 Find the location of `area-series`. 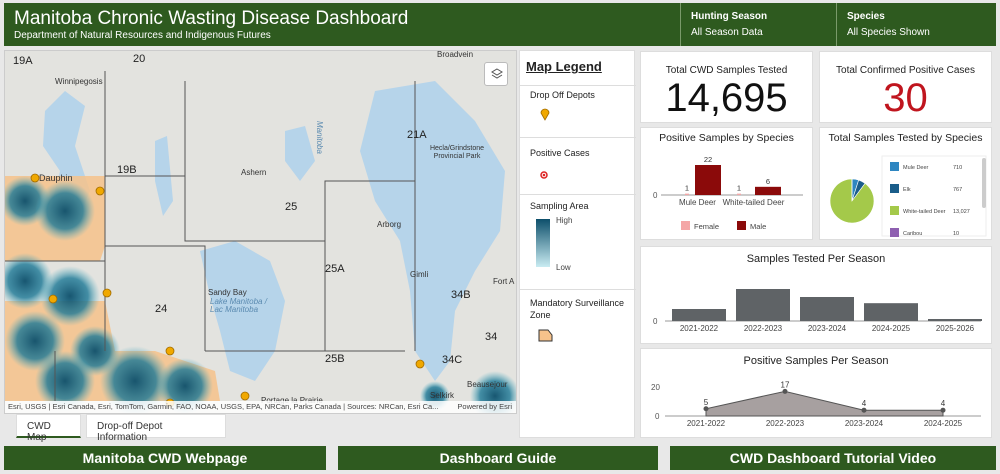

area-series is located at coordinates (824, 403).